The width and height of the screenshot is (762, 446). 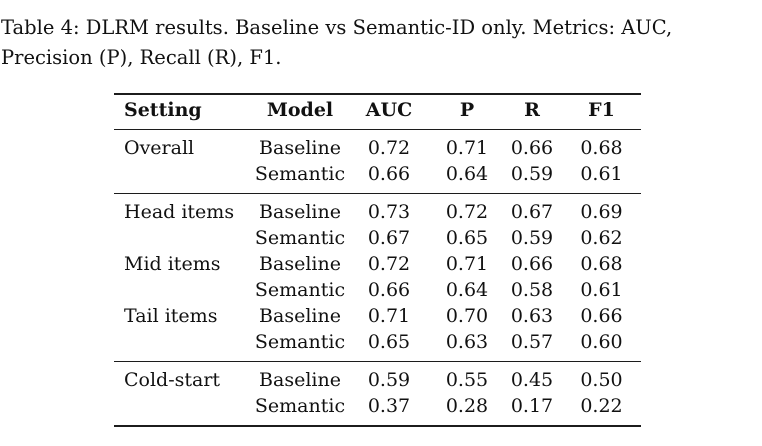 I want to click on cell-metric-auc: 0.71, so click(x=389, y=316).